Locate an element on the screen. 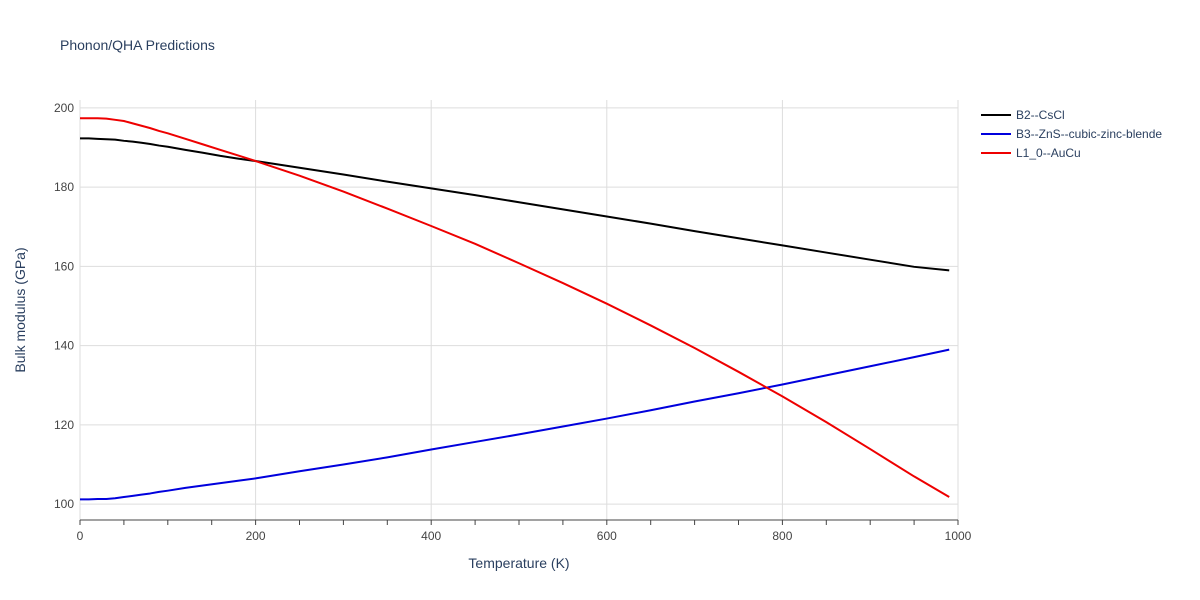 The height and width of the screenshot is (600, 1200). legend-item-2: L1_0--AuCu is located at coordinates (1031, 153).